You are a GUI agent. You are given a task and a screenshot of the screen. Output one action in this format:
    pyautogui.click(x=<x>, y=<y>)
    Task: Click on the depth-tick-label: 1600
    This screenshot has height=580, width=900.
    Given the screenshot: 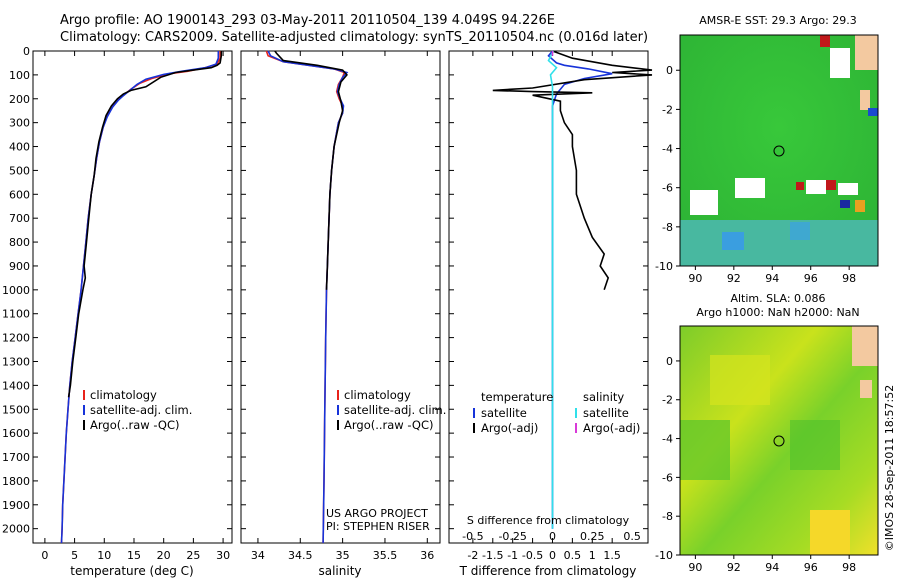 What is the action you would take?
    pyautogui.click(x=16, y=433)
    